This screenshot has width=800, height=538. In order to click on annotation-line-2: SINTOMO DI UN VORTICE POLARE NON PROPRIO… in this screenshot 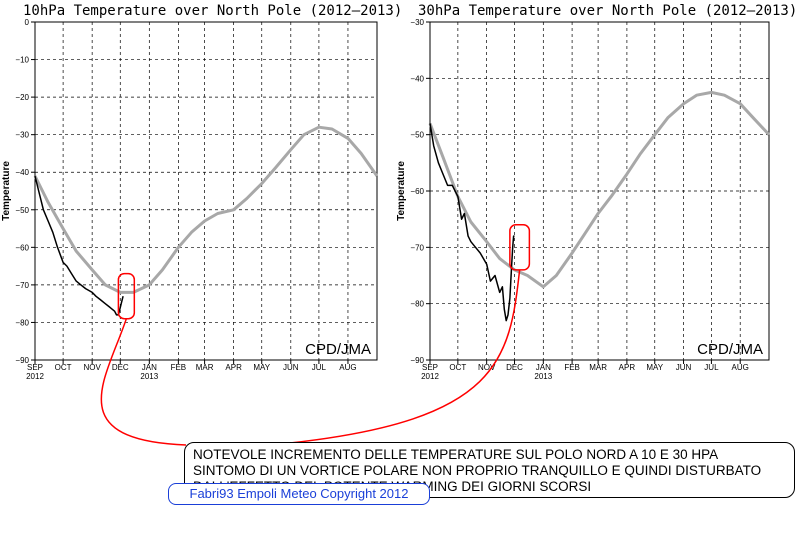, I will do `click(477, 470)`.